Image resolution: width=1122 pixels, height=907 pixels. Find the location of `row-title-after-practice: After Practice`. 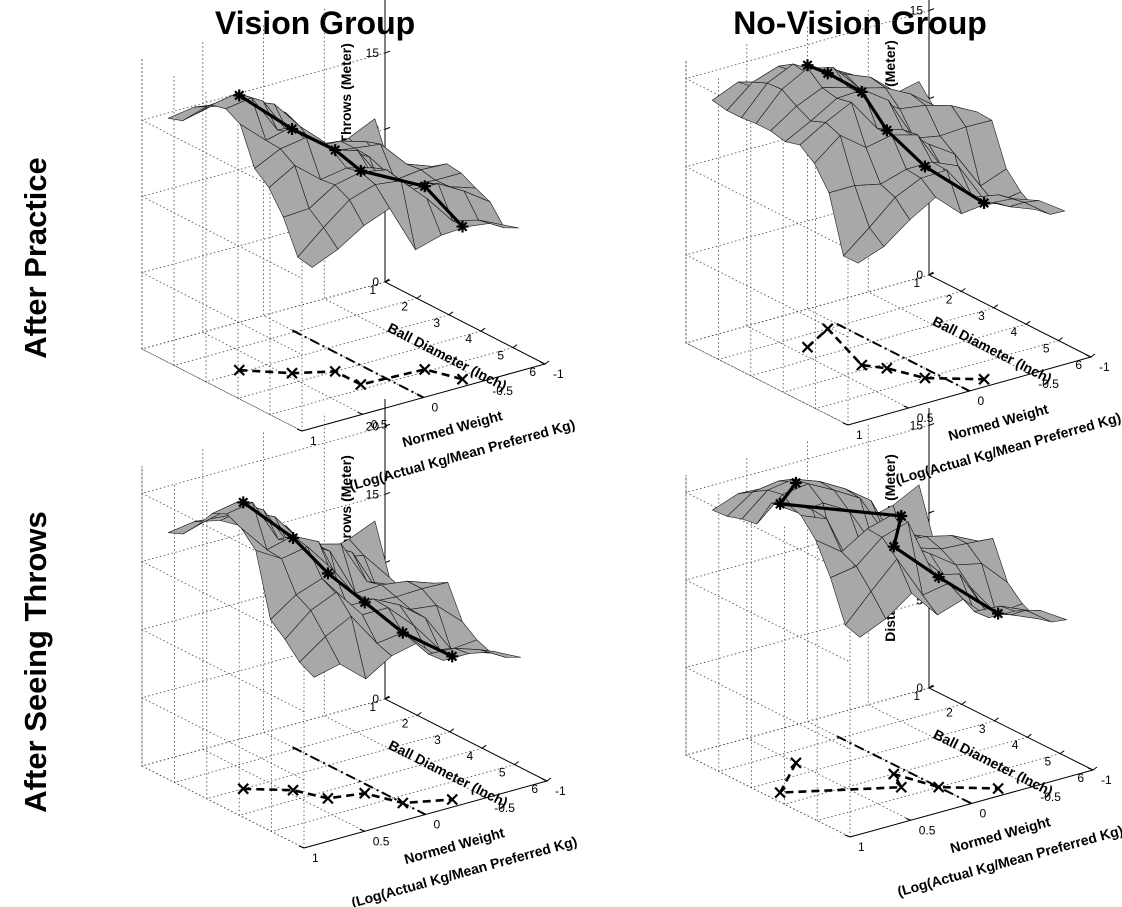

row-title-after-practice: After Practice is located at coordinates (35, 258).